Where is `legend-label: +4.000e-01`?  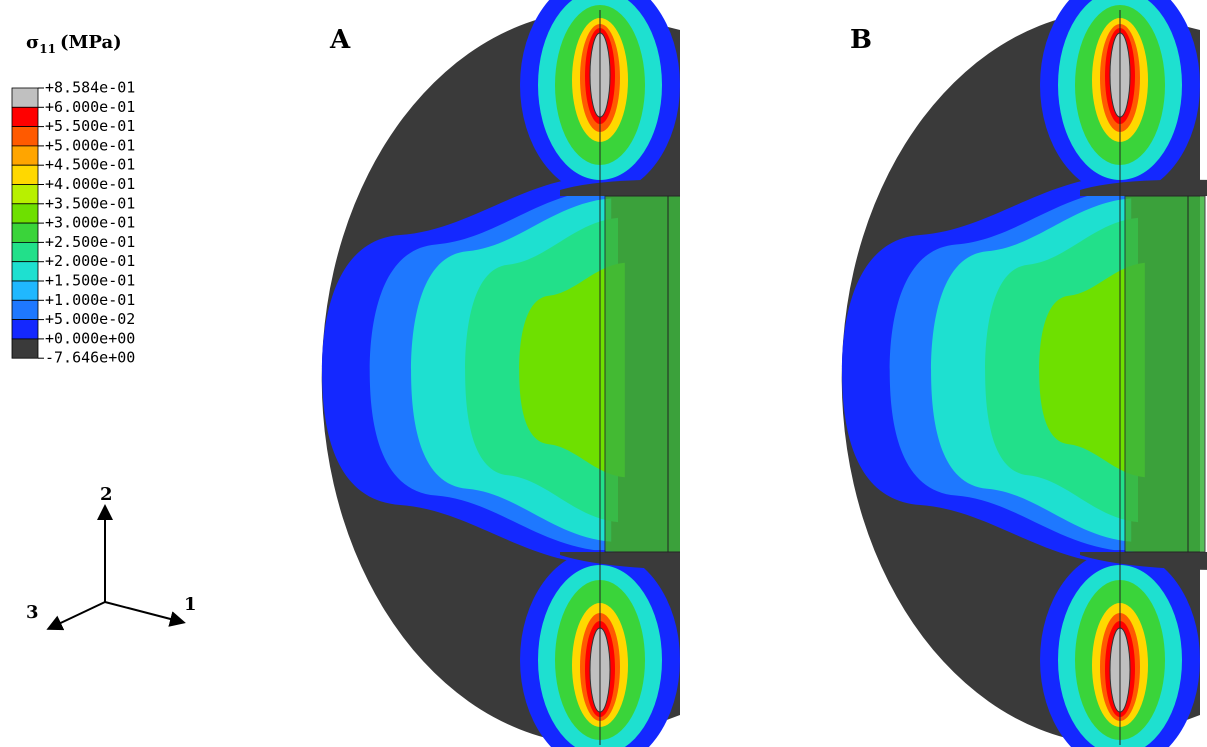
legend-label: +4.000e-01 is located at coordinates (90, 184).